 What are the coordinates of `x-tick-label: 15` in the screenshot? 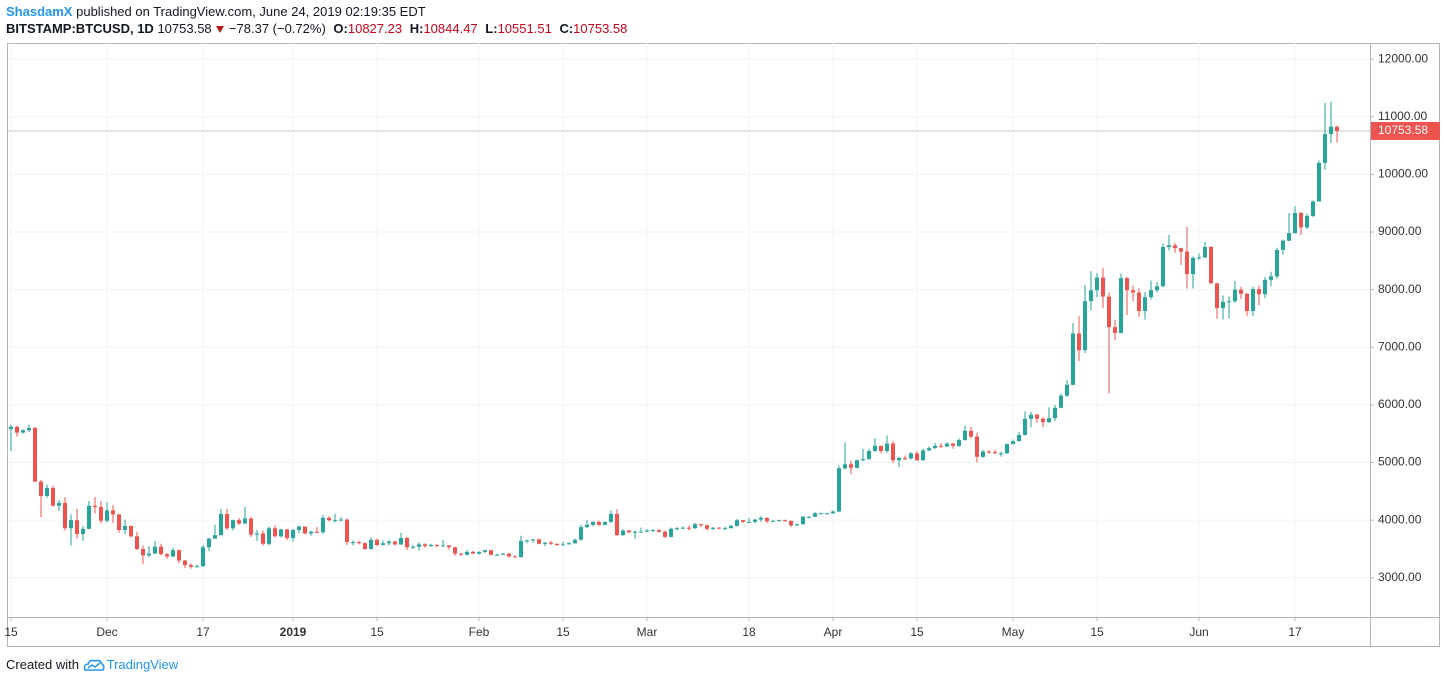 It's located at (1097, 632).